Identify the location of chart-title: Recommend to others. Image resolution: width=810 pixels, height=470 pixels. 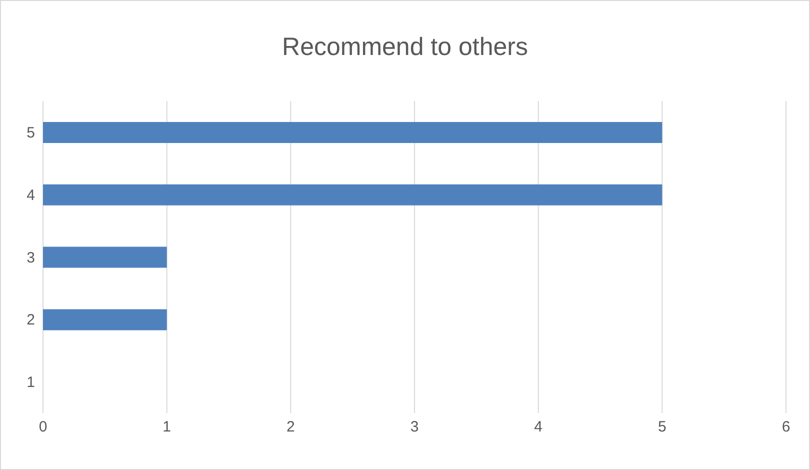
(405, 47).